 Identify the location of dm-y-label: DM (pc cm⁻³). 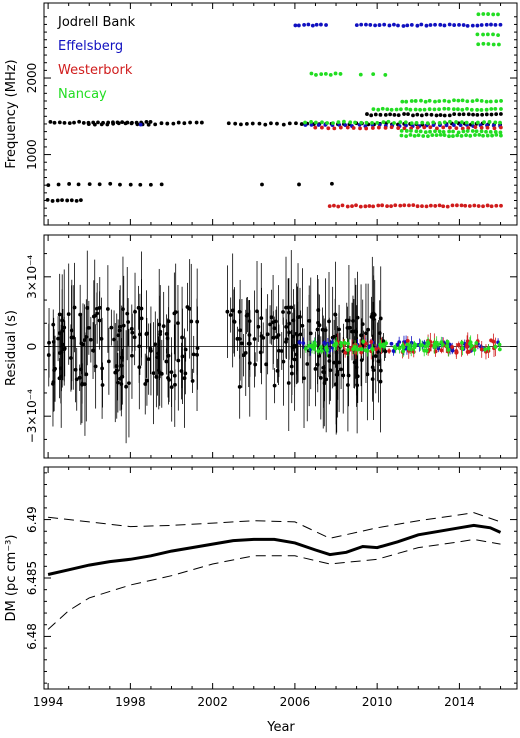
(11, 578).